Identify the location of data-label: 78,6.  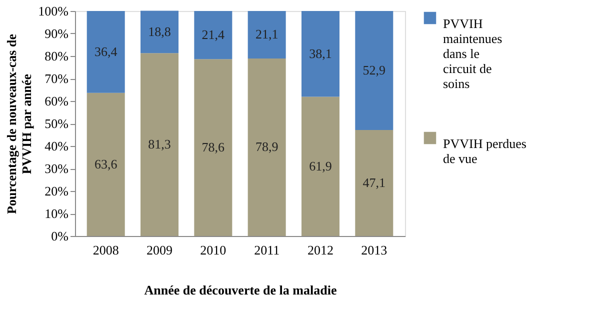
(214, 147).